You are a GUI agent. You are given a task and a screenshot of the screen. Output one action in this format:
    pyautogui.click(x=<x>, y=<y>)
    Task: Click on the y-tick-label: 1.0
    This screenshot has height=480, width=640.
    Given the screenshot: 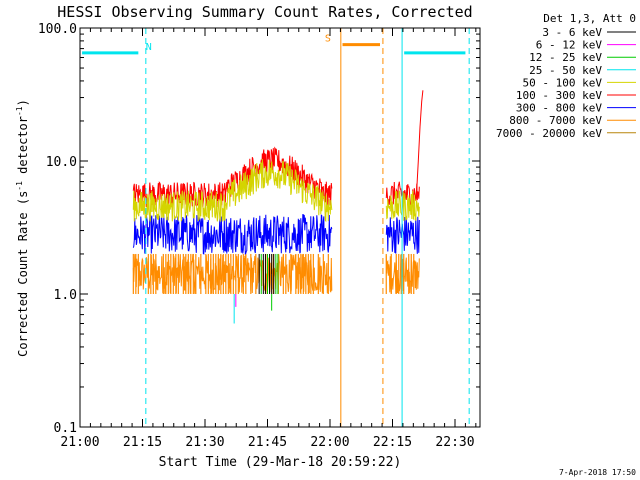 What is the action you would take?
    pyautogui.click(x=65, y=295)
    